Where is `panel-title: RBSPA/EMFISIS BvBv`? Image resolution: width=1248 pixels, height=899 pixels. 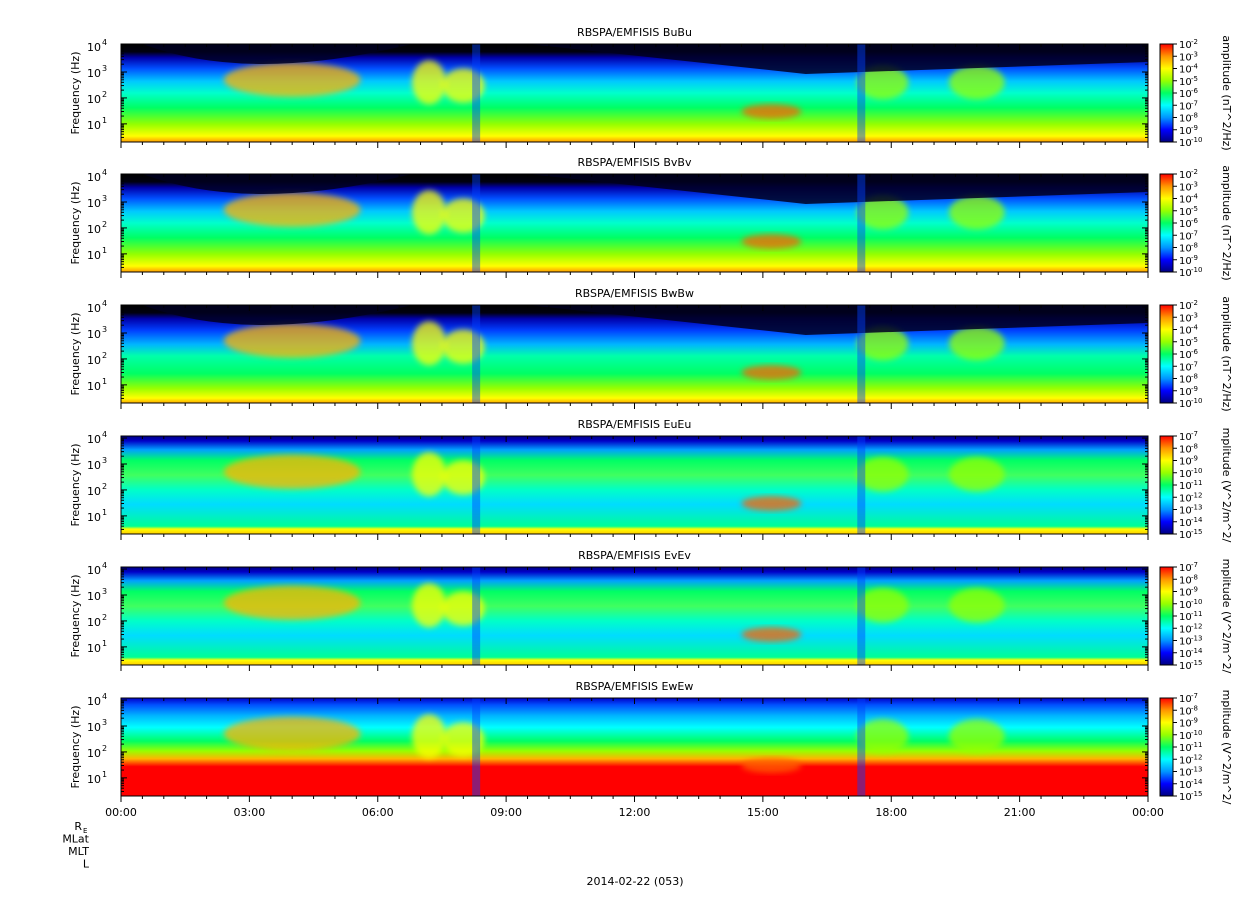
panel-title: RBSPA/EMFISIS BvBv is located at coordinates (635, 162).